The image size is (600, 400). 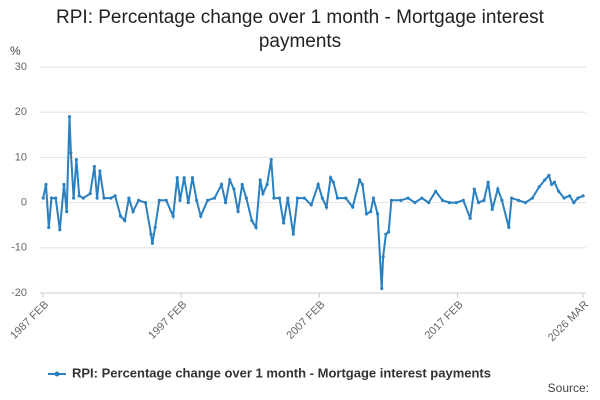 What do you see at coordinates (29, 320) in the screenshot?
I see `x-tick-label: 1987 FEB` at bounding box center [29, 320].